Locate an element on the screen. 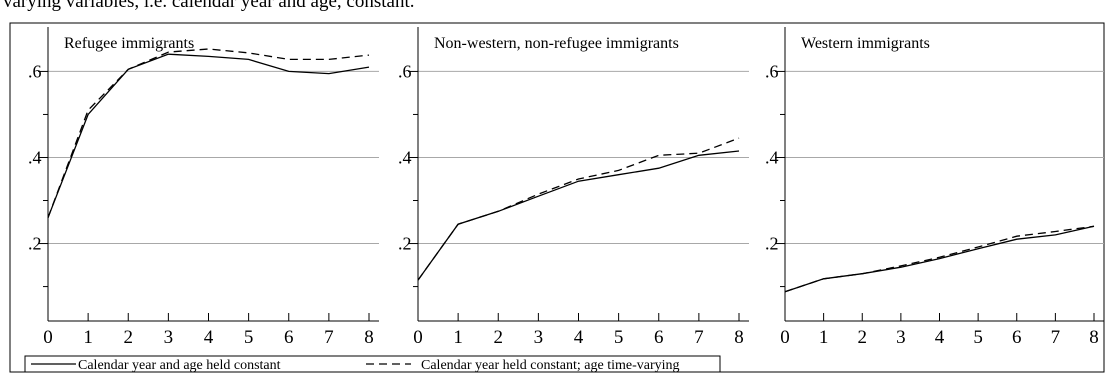 The height and width of the screenshot is (374, 1109). panel-title: Western immigrants is located at coordinates (865, 43).